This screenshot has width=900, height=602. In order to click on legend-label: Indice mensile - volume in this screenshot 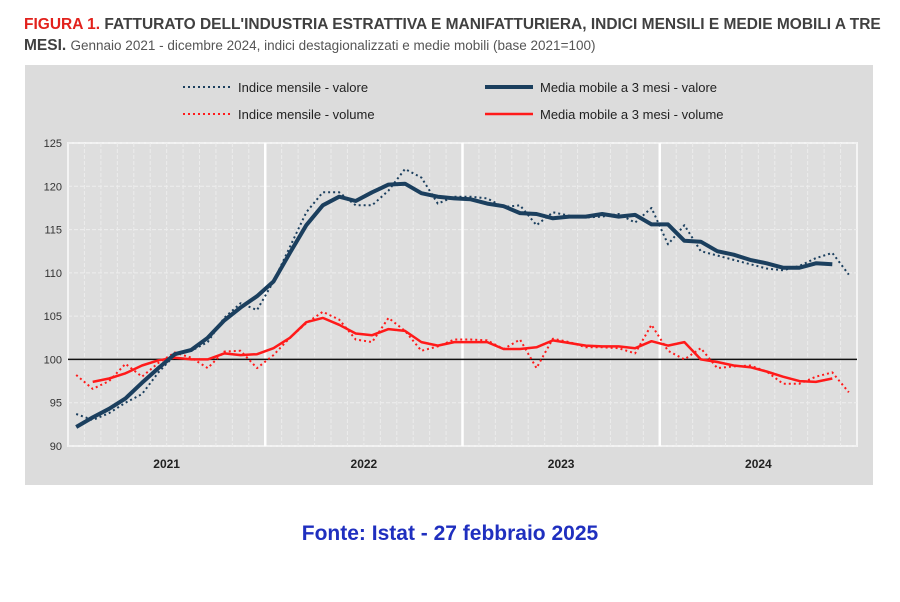, I will do `click(306, 114)`.